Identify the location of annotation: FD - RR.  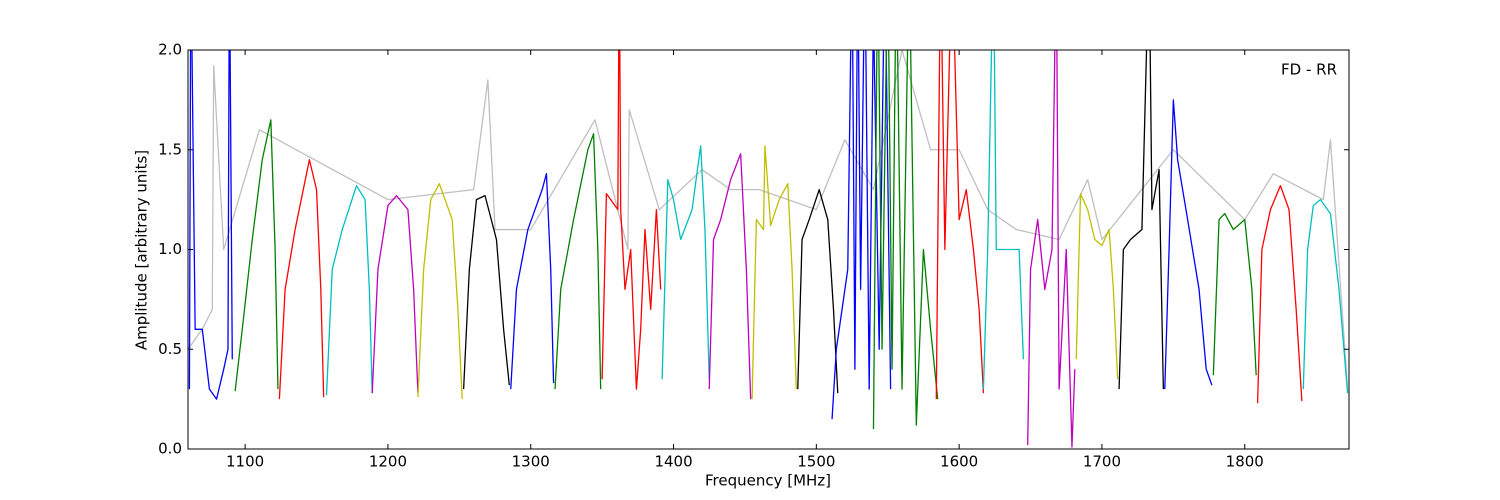
(1309, 70).